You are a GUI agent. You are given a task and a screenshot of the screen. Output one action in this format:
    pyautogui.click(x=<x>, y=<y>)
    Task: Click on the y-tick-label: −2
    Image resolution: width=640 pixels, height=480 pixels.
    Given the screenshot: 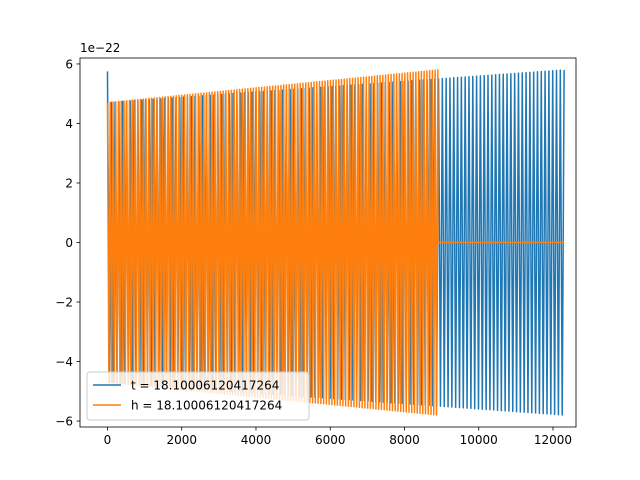 What is the action you would take?
    pyautogui.click(x=64, y=303)
    